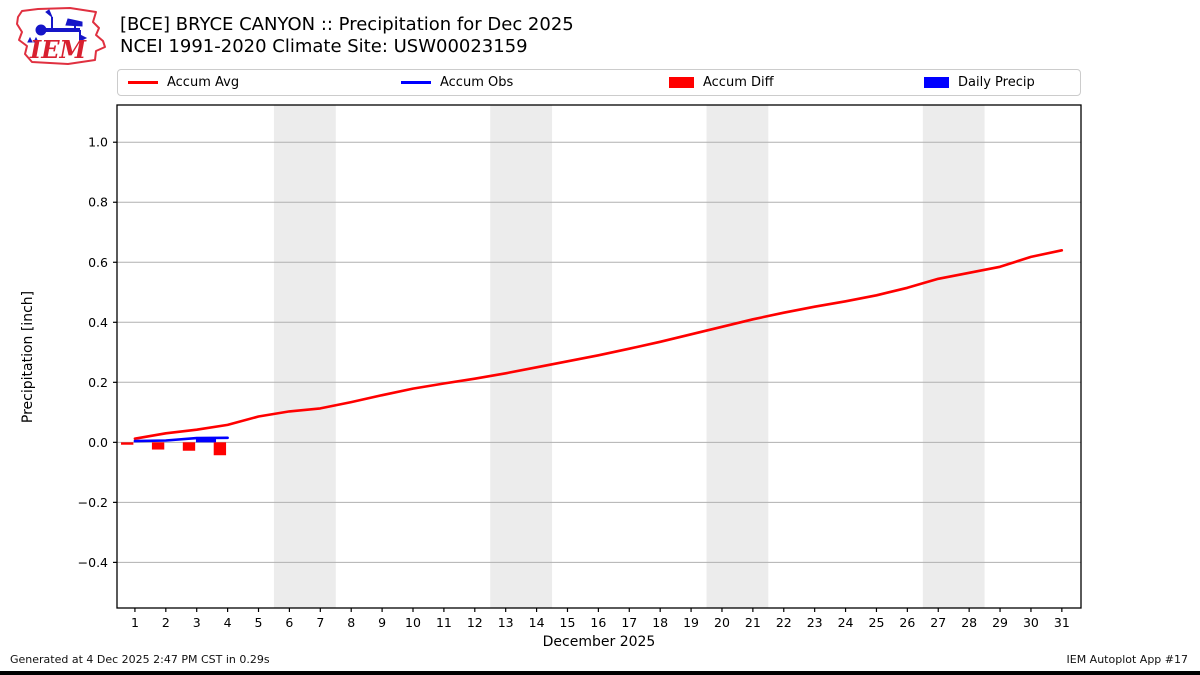 The width and height of the screenshot is (1200, 675). What do you see at coordinates (722, 622) in the screenshot?
I see `x-tick-label: 20` at bounding box center [722, 622].